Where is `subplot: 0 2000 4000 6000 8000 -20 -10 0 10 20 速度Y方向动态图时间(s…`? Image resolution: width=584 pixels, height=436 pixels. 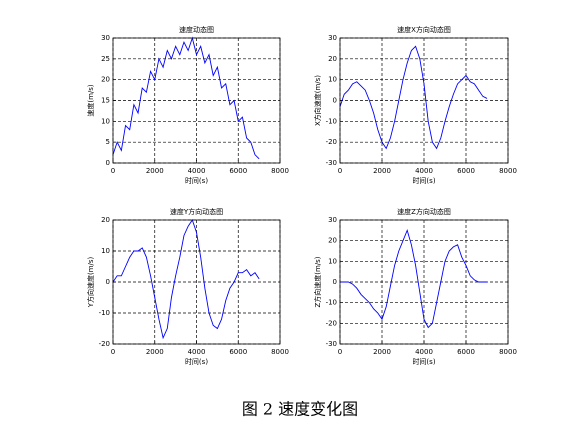 subplot: 0 2000 4000 6000 8000 -20 -10 0 10 20 速度Y方向动态图时间(s… is located at coordinates (187, 286).